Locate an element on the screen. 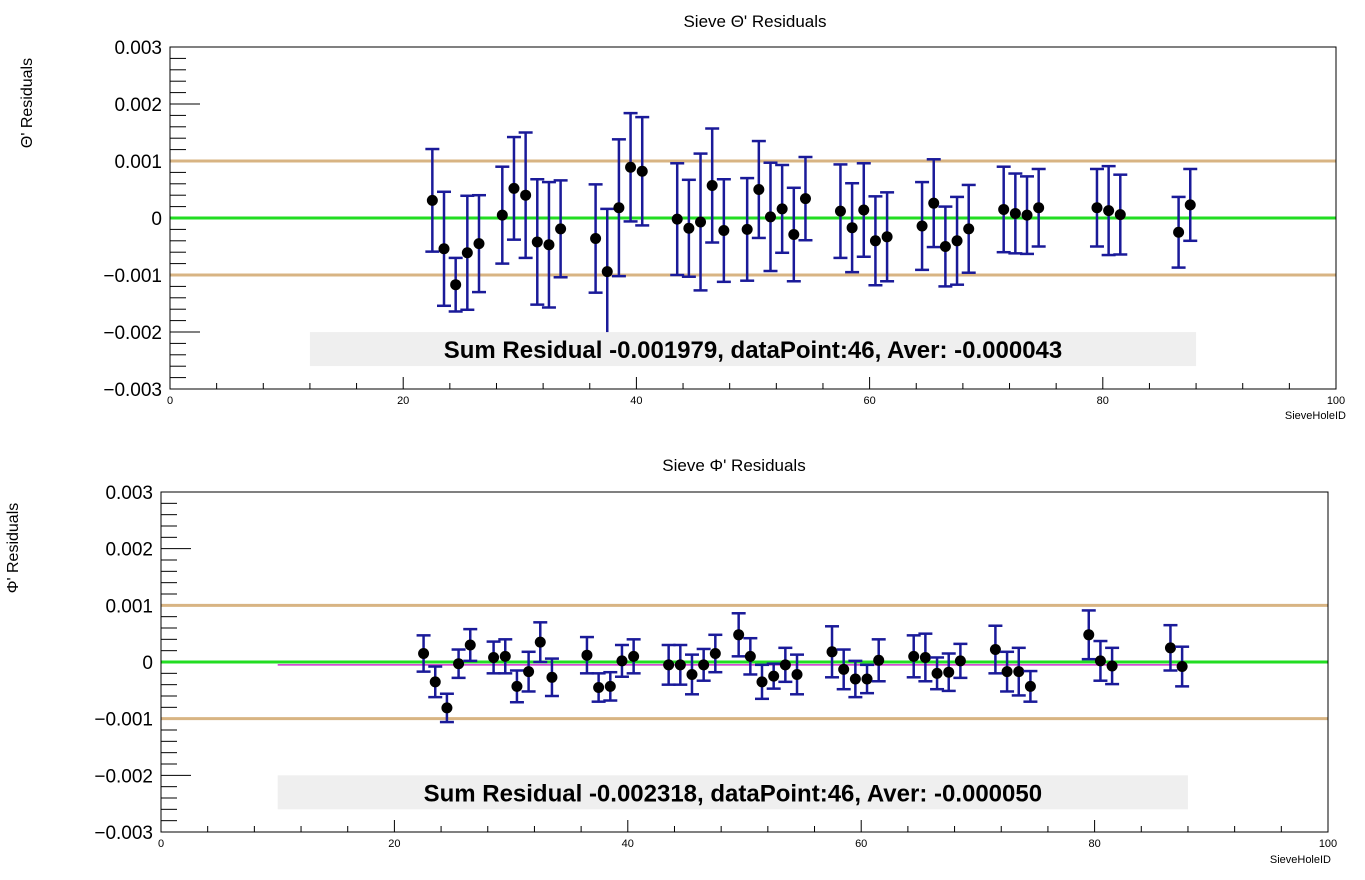 The image size is (1365, 880). y-tick-label: −0.001 is located at coordinates (132, 276).